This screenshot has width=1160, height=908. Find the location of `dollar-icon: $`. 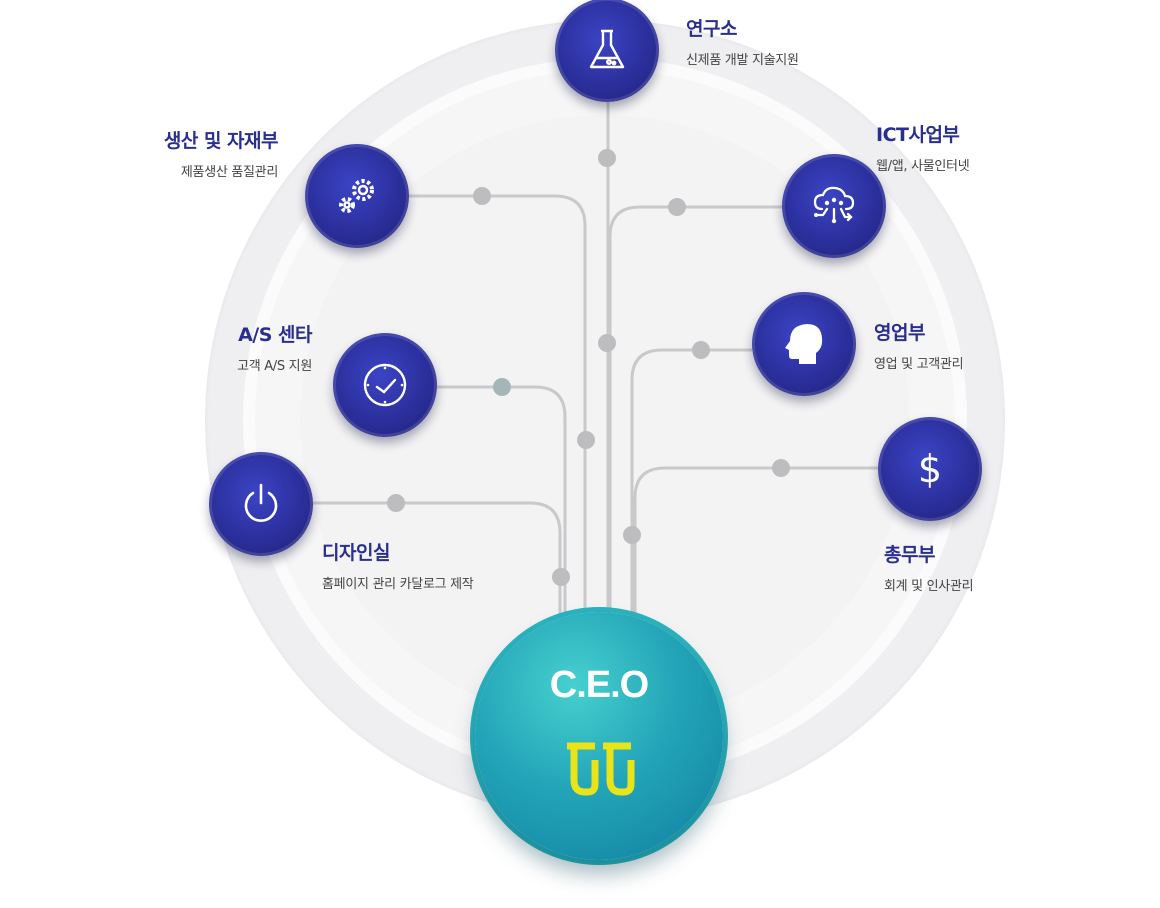

dollar-icon: $ is located at coordinates (930, 469).